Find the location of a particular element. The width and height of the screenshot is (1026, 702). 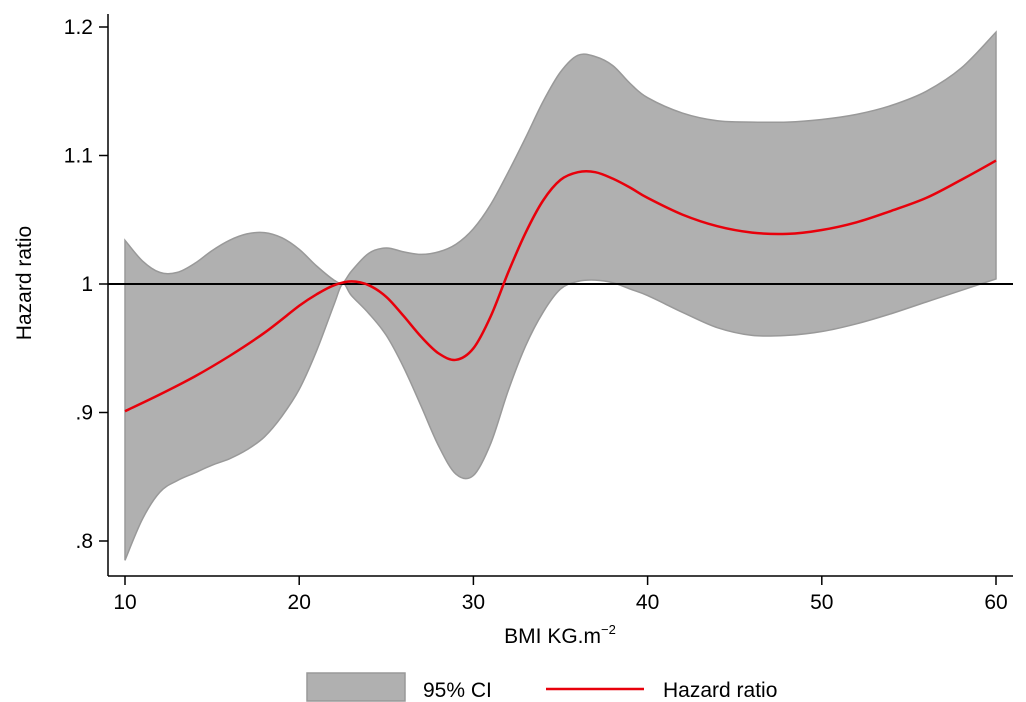

legend-swatch-ci is located at coordinates (356, 687).